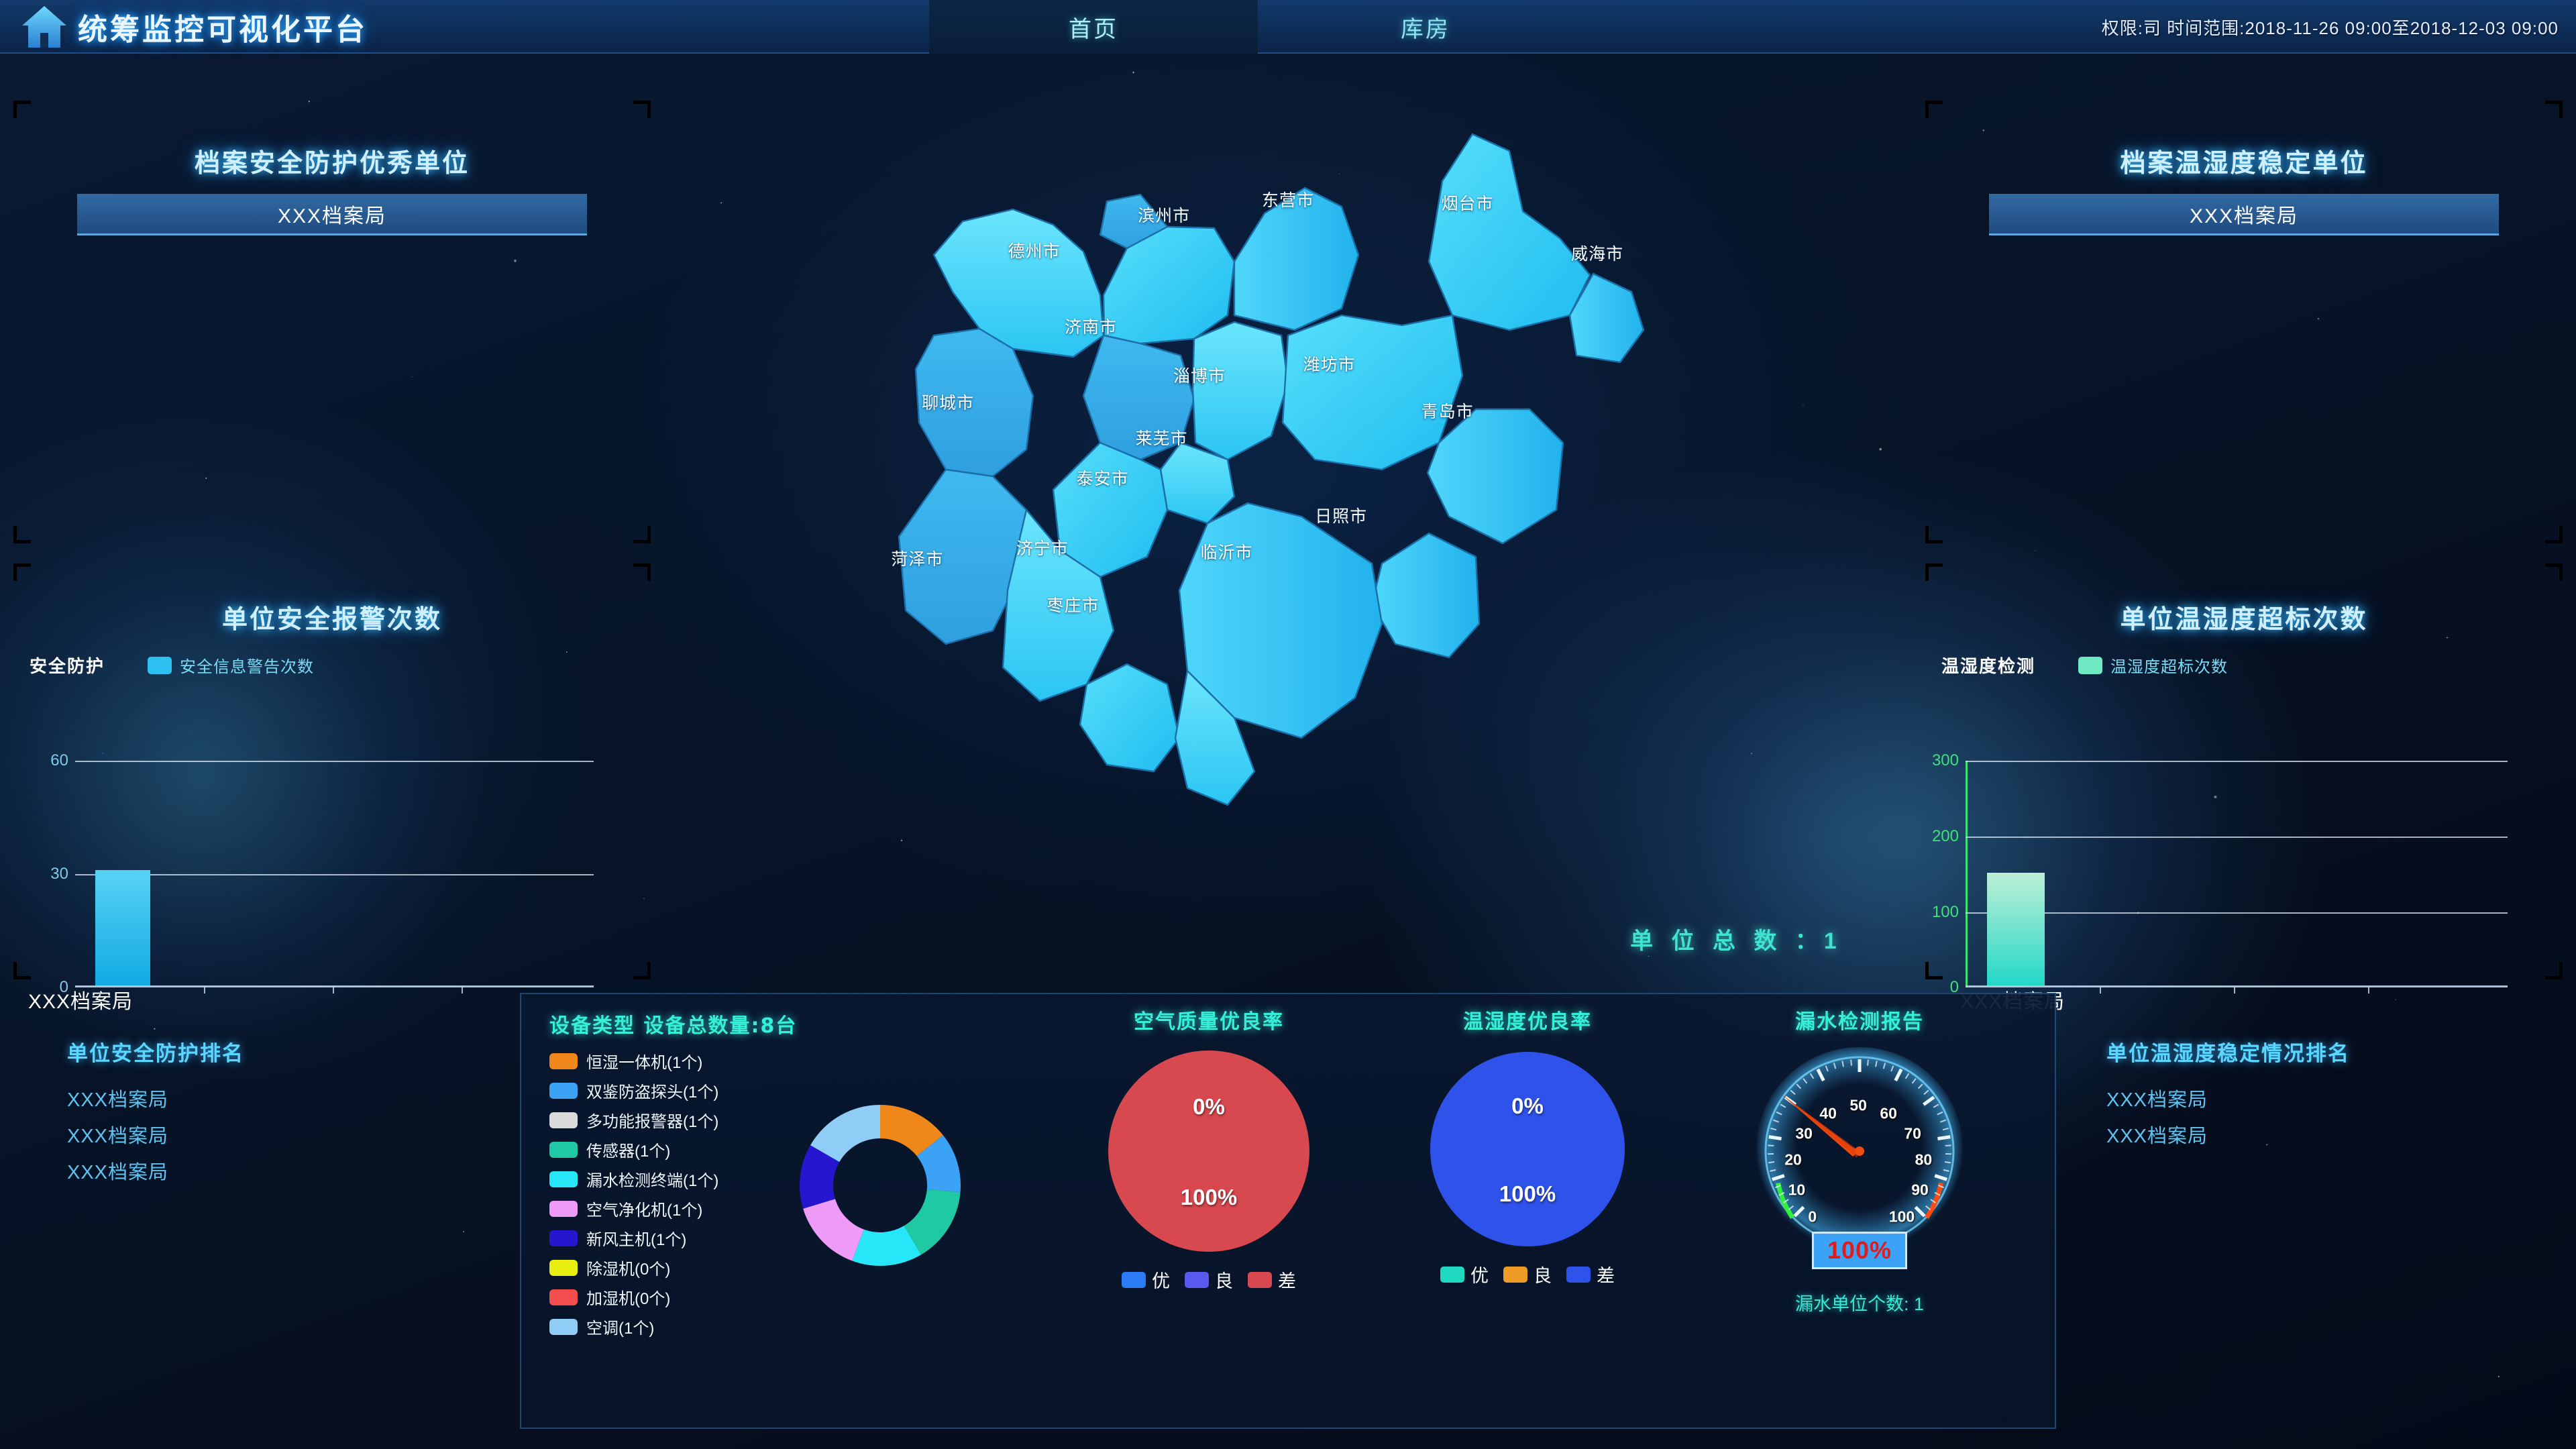 The width and height of the screenshot is (2576, 1449). Describe the element at coordinates (880, 1187) in the screenshot. I see `device-donut-chart` at that location.